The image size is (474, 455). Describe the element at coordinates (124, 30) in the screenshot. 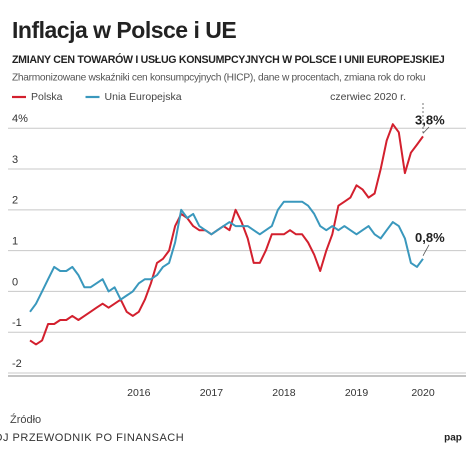

I see `chart-title: Inflacja w Polsce i UE` at that location.